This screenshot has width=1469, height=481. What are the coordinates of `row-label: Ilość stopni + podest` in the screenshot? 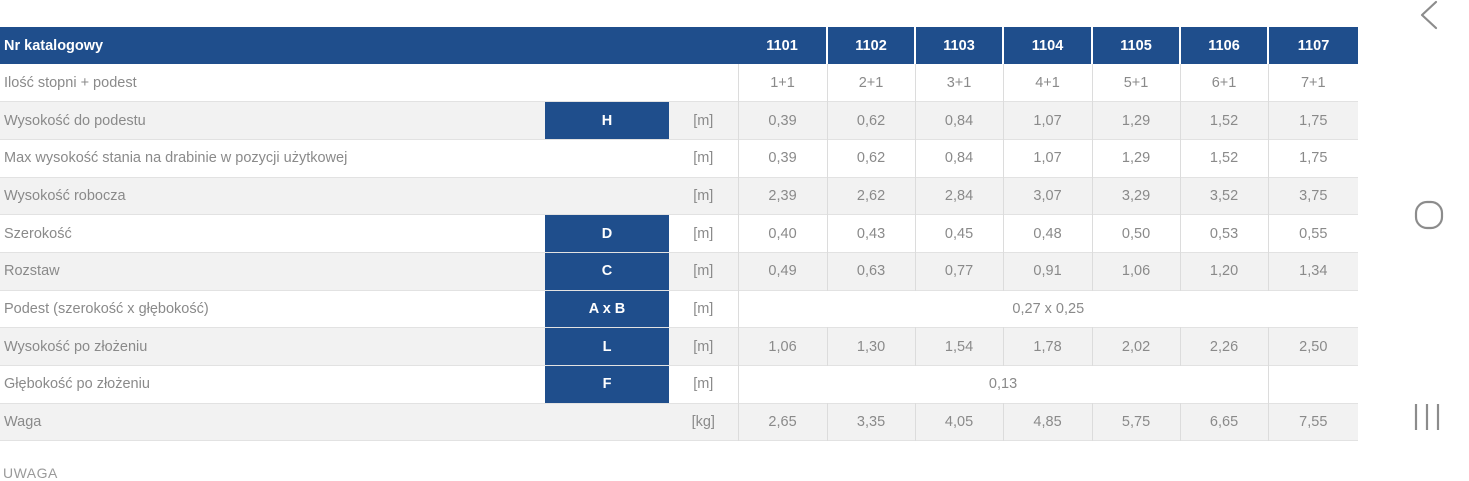 It's located at (369, 83).